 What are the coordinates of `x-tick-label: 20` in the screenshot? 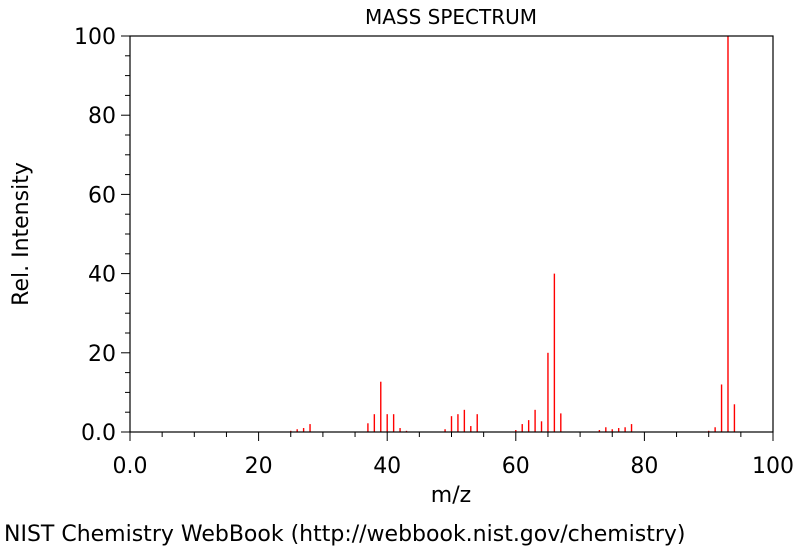 It's located at (259, 466).